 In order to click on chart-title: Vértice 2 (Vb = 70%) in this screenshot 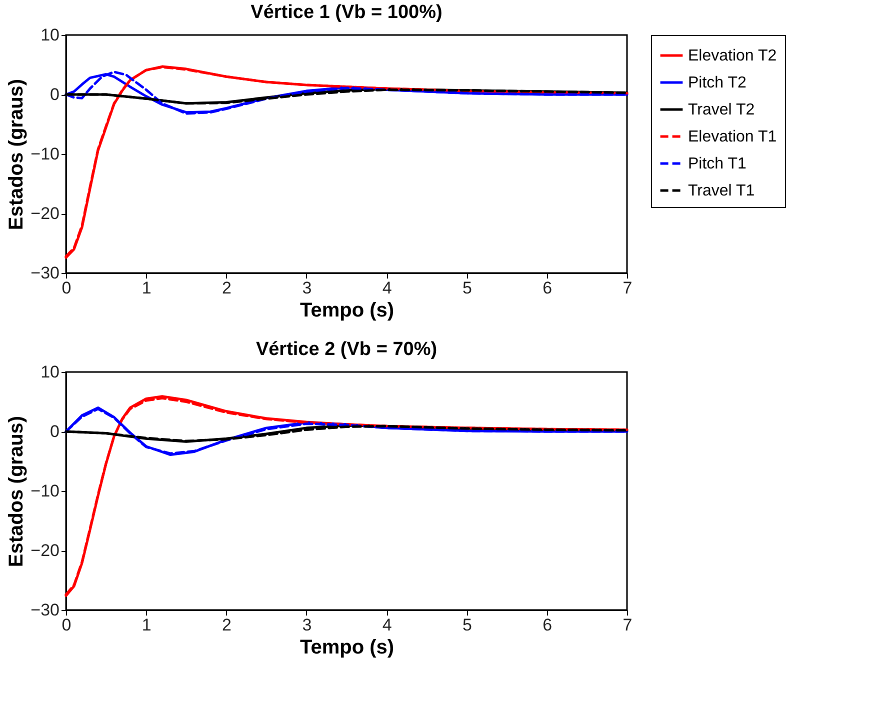, I will do `click(347, 349)`.